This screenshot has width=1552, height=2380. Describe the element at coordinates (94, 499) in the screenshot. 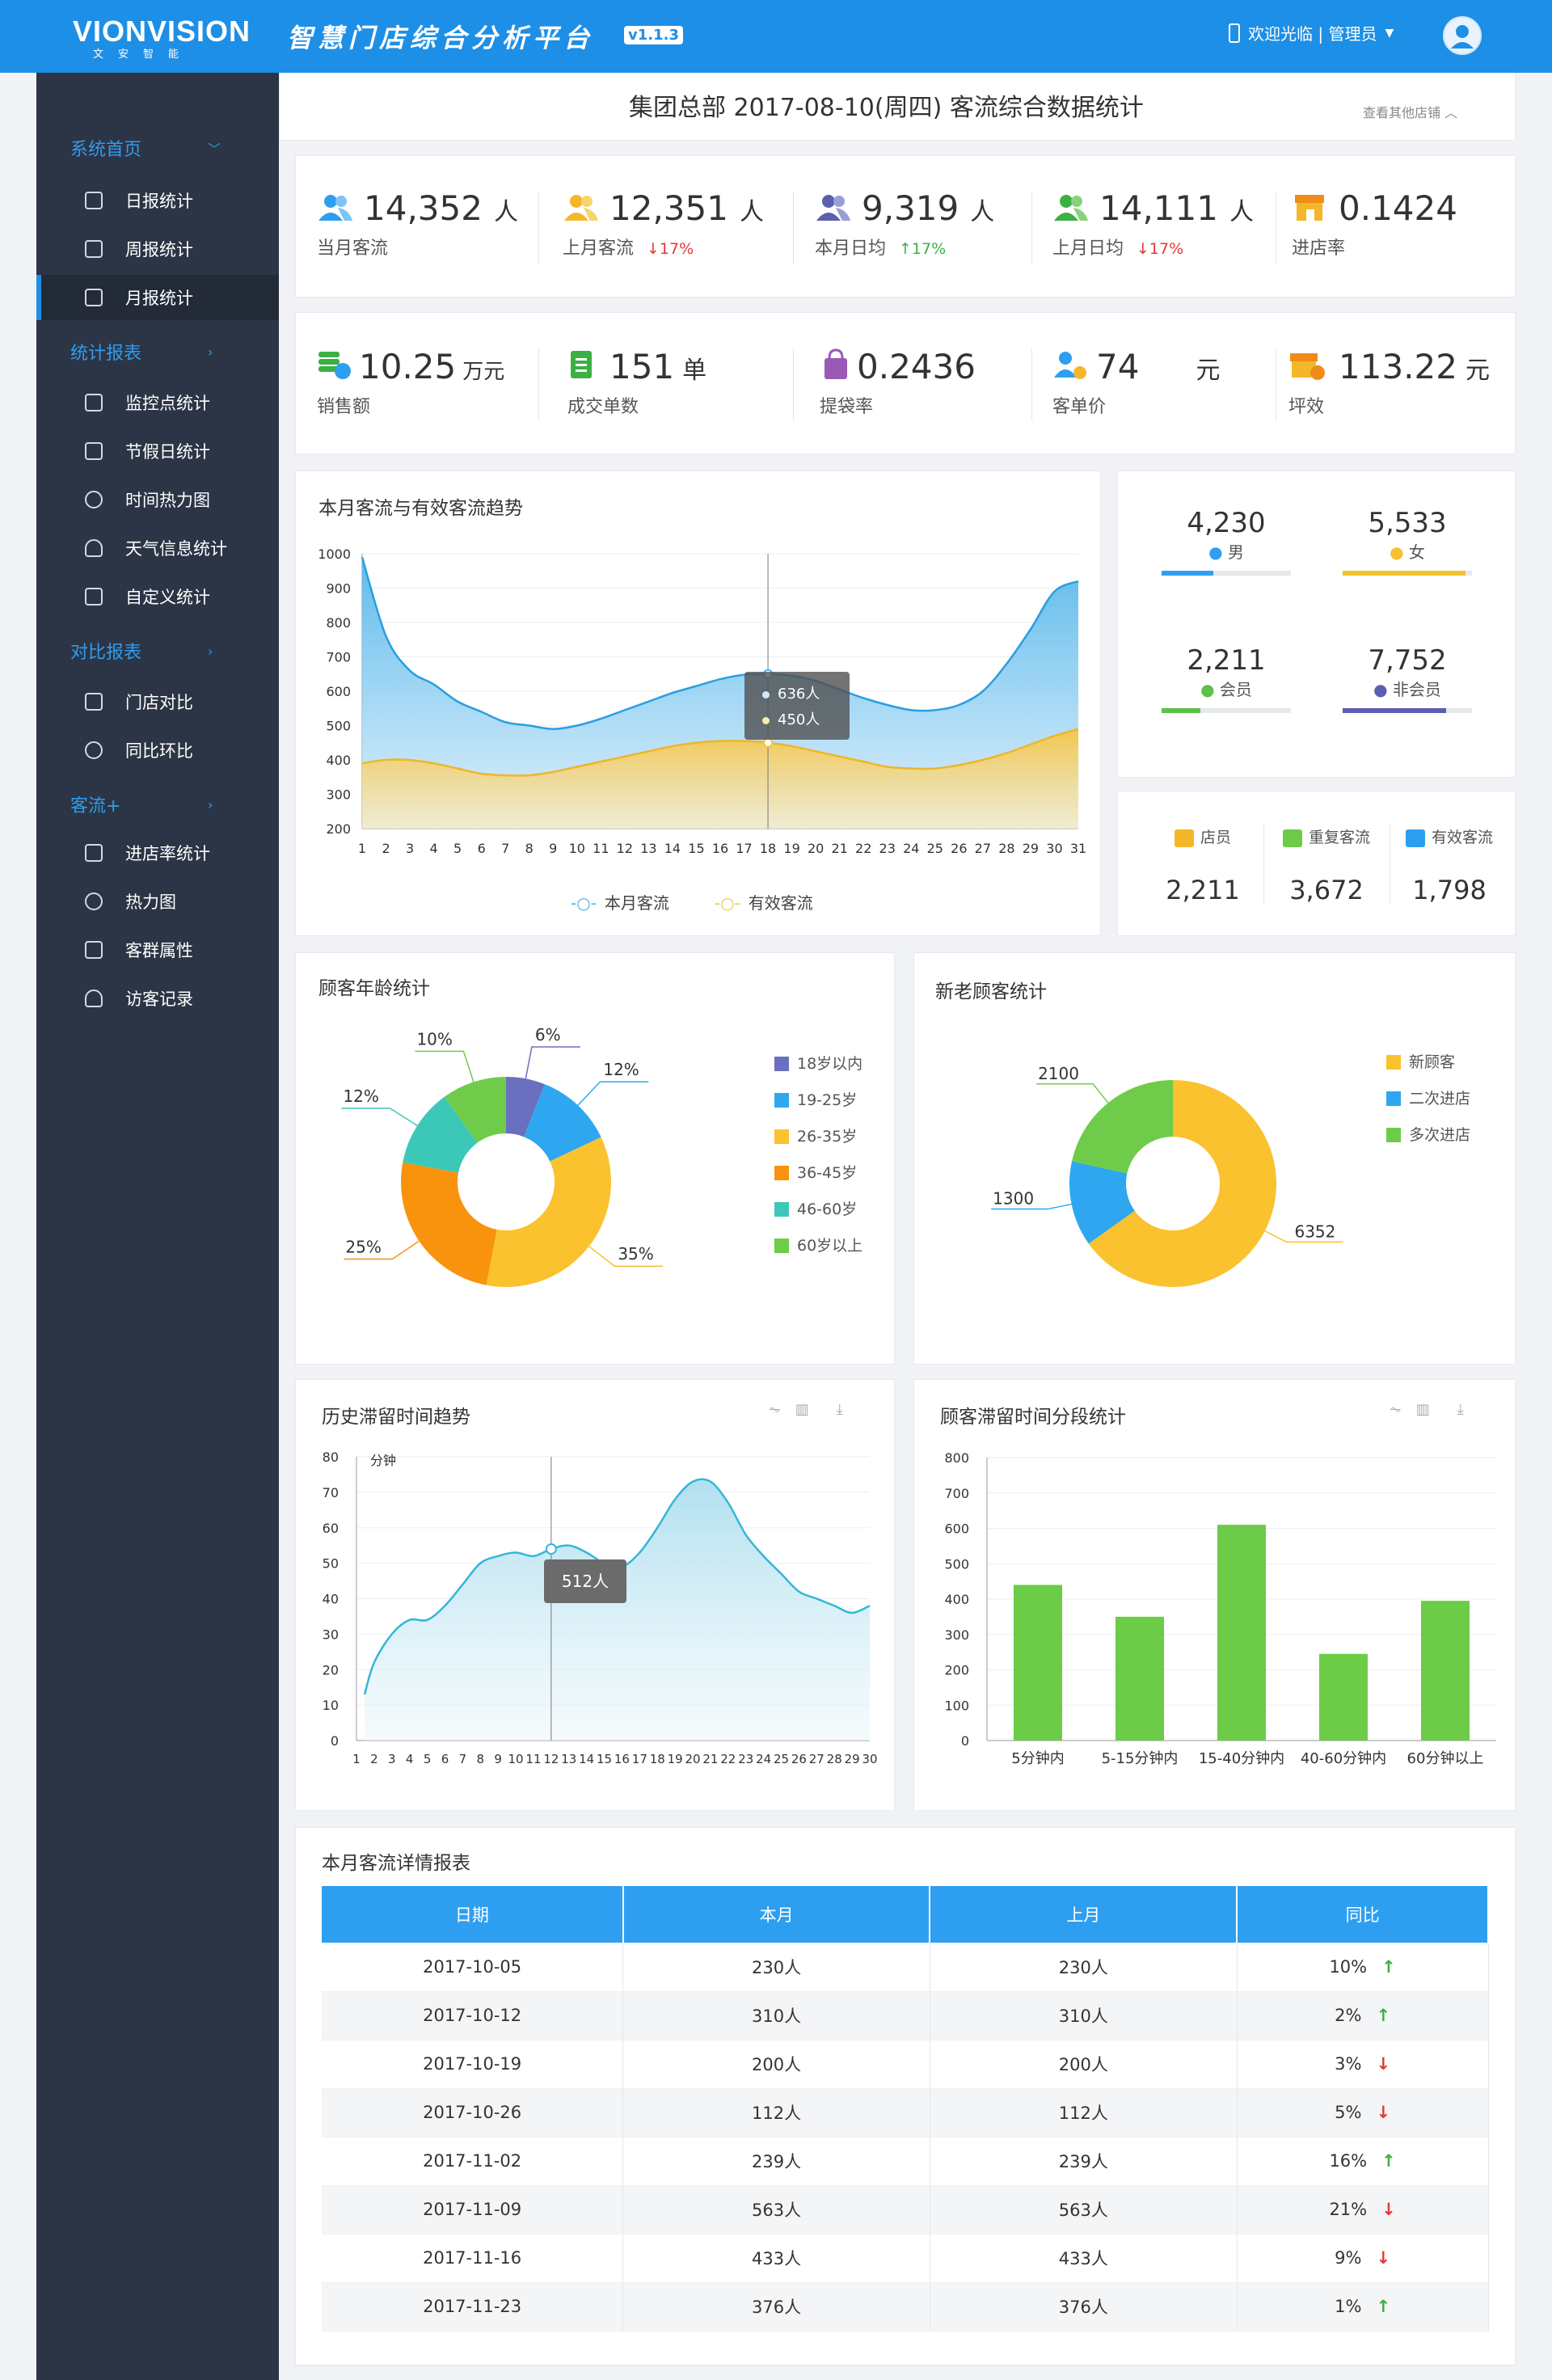

I see `clock-icon` at that location.